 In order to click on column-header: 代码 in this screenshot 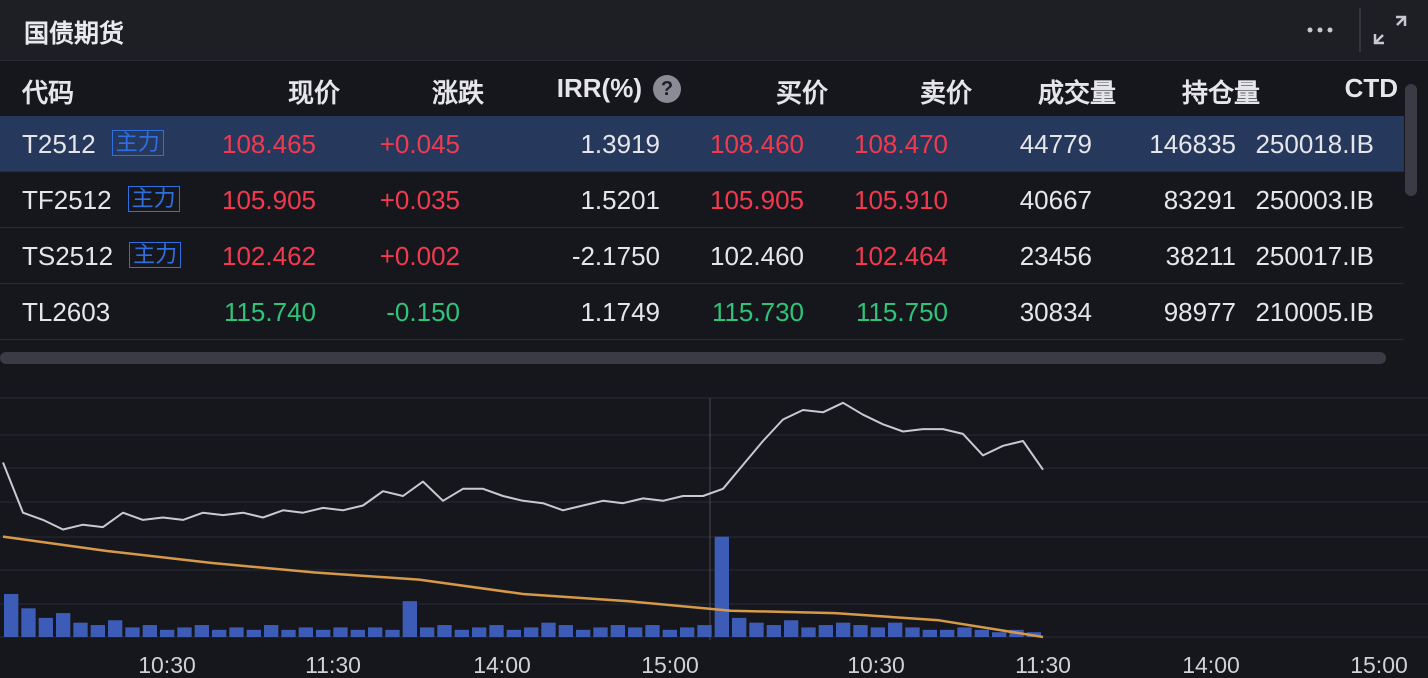, I will do `click(48, 93)`.